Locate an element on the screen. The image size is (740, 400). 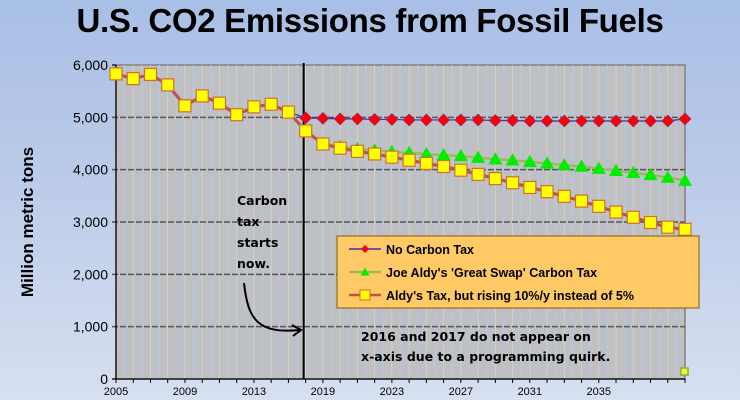
carbon-tax-note-line: starts is located at coordinates (257, 242).